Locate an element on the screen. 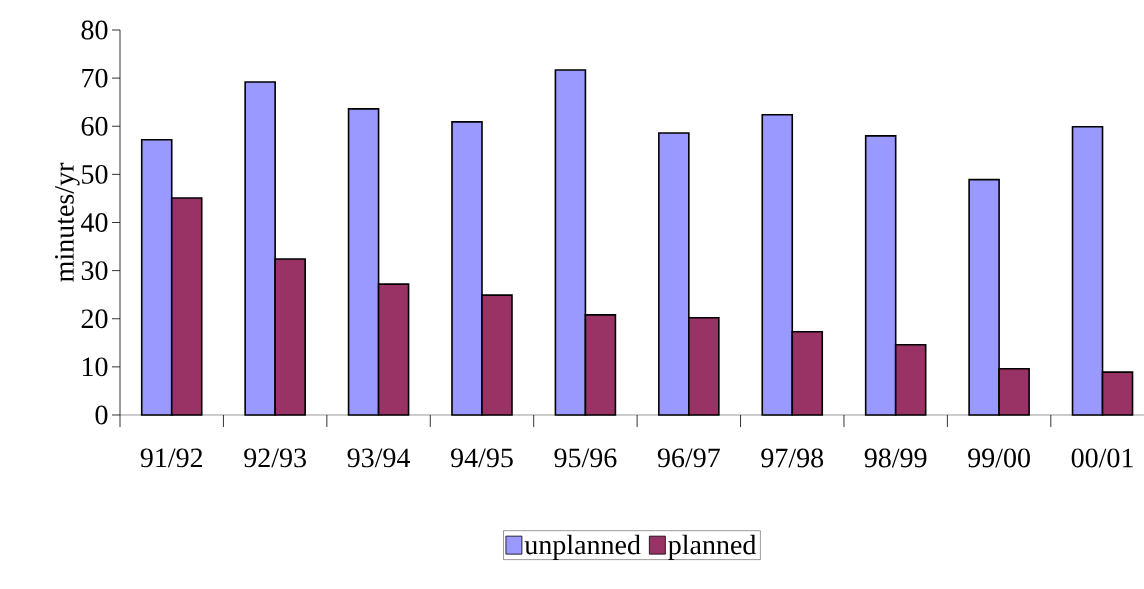  x-tick-label: 92/93 is located at coordinates (275, 458).